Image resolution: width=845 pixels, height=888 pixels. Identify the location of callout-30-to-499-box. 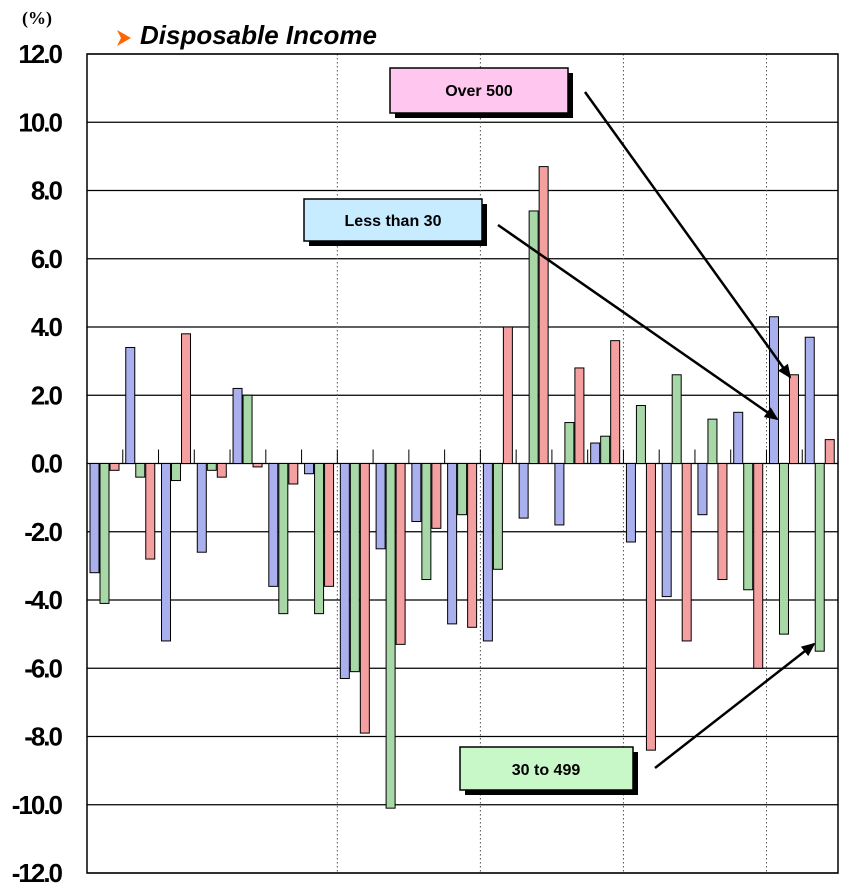
(546, 768).